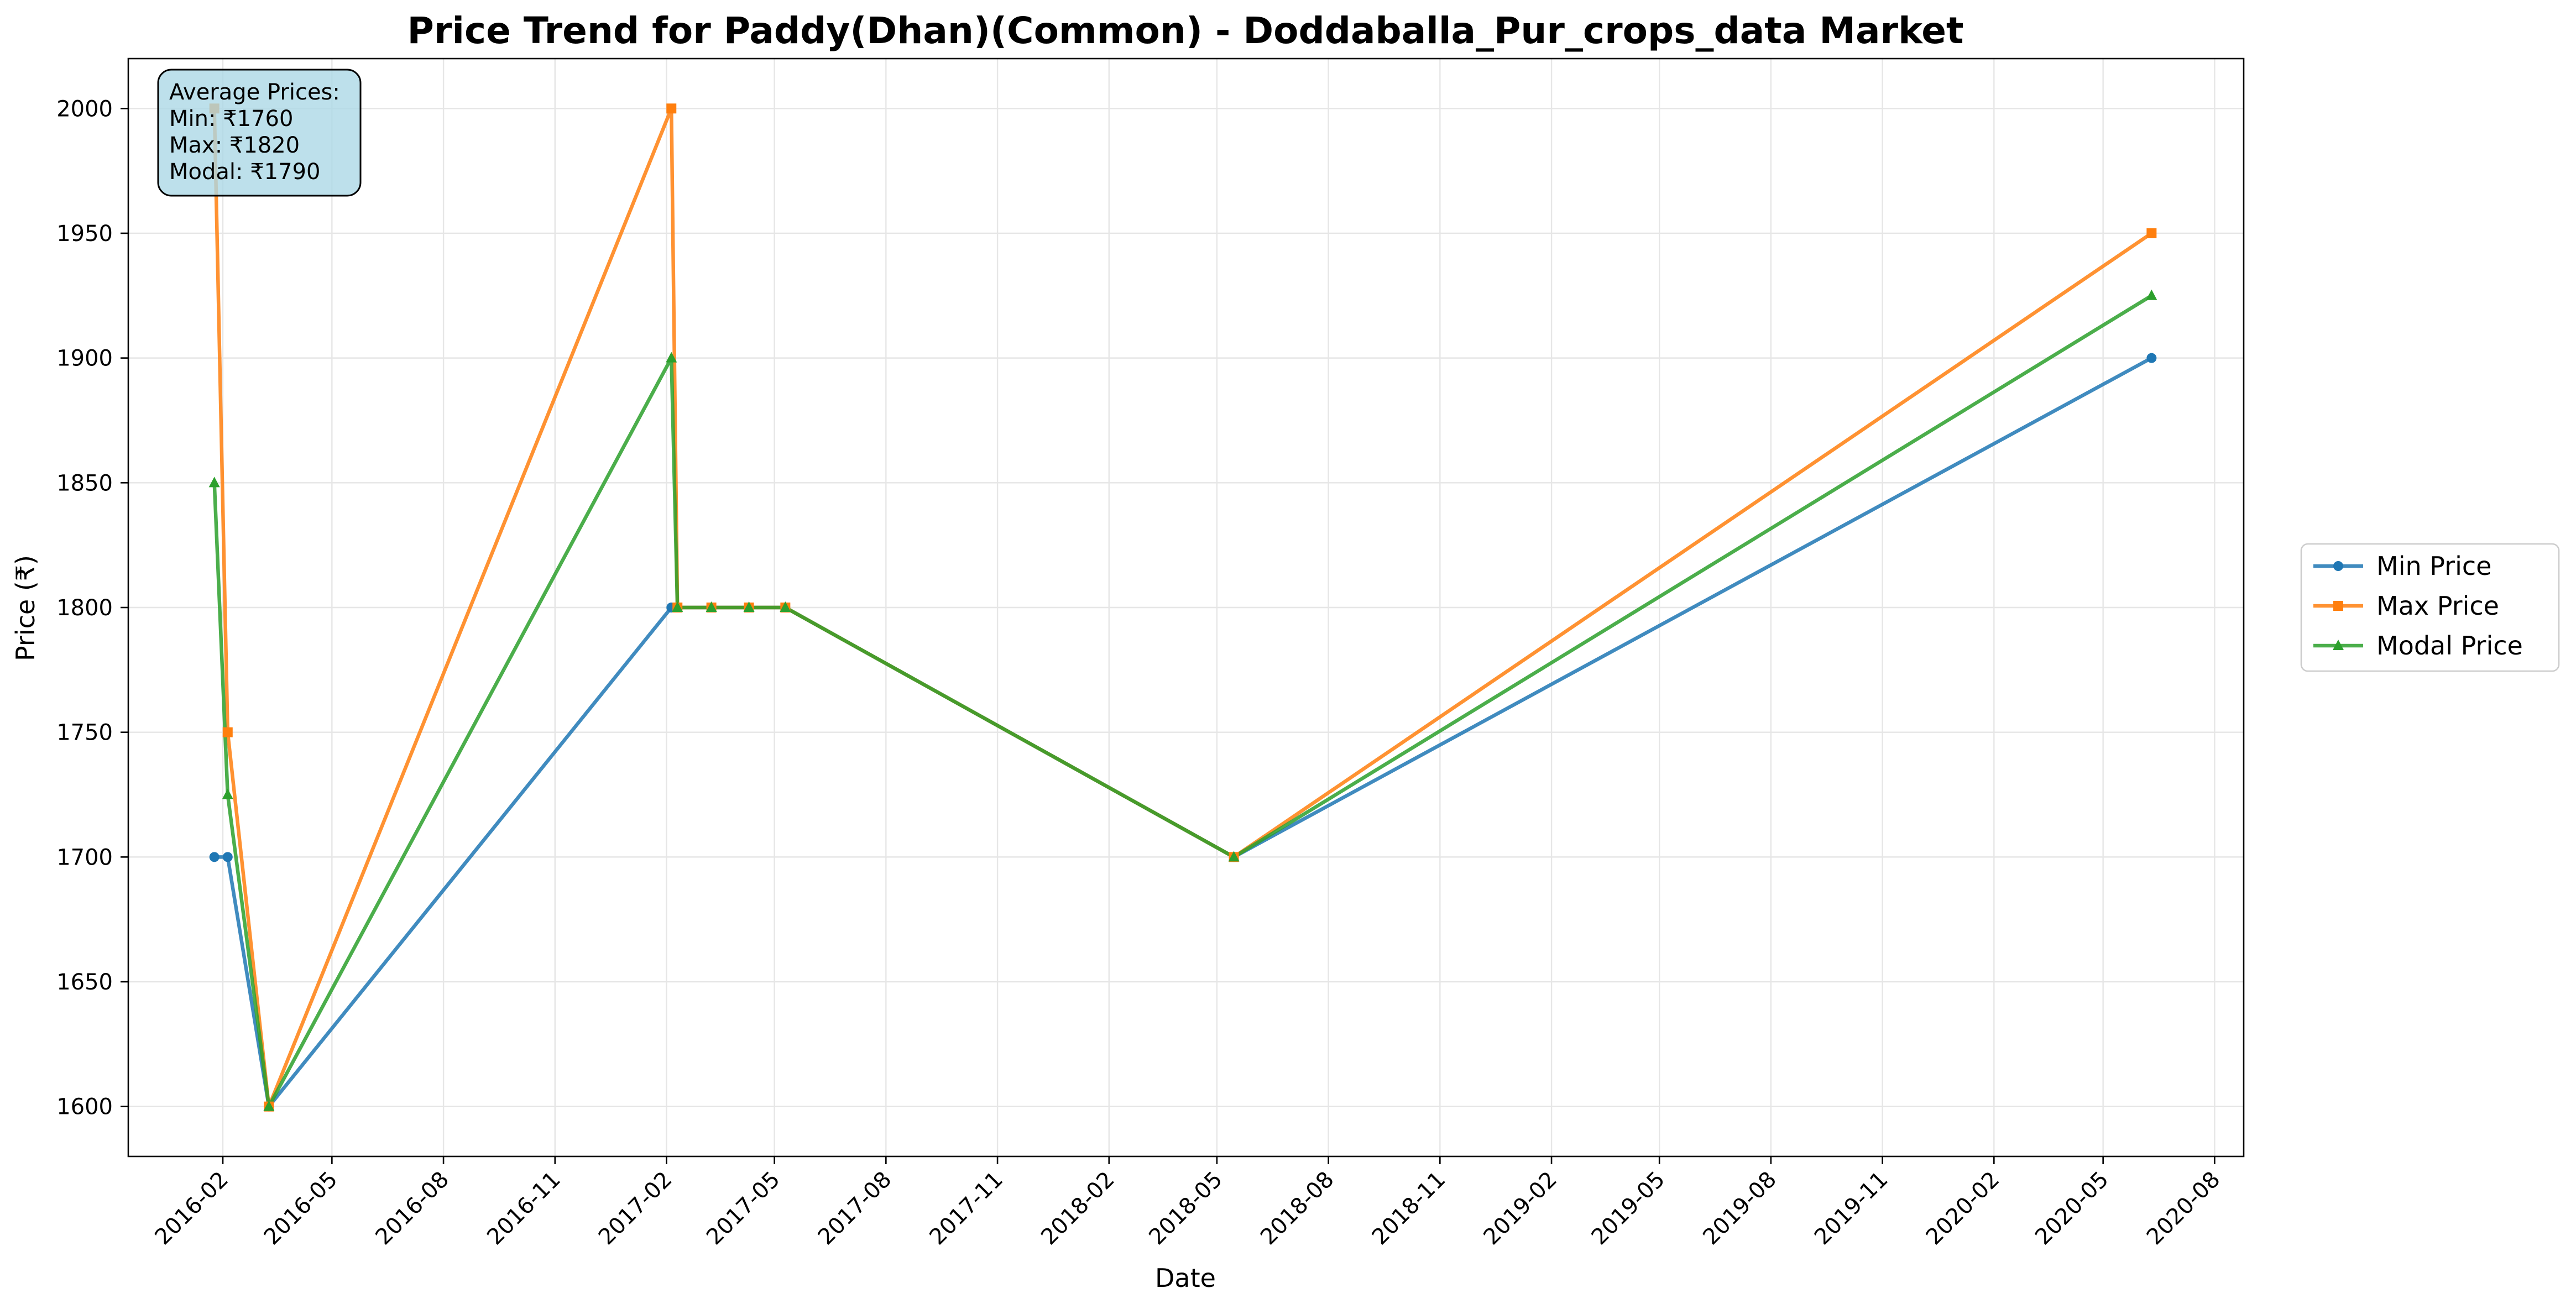 Image resolution: width=2576 pixels, height=1309 pixels. Describe the element at coordinates (2433, 566) in the screenshot. I see `min-price-legend-label: Min Price` at that location.